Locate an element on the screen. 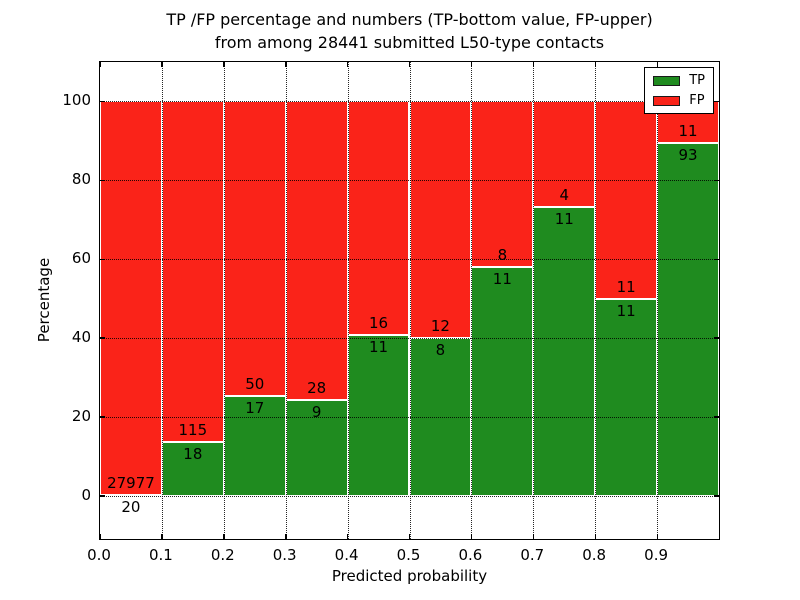 The width and height of the screenshot is (800, 600). v-gridline-0.4 is located at coordinates (348, 300).